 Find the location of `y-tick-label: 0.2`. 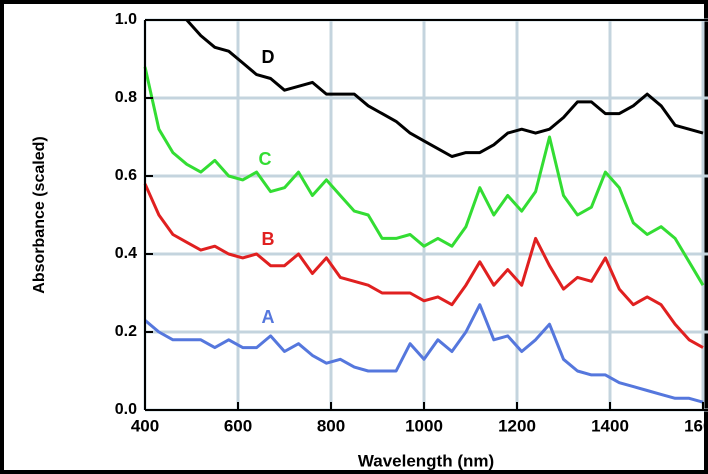

y-tick-label: 0.2 is located at coordinates (126, 331).